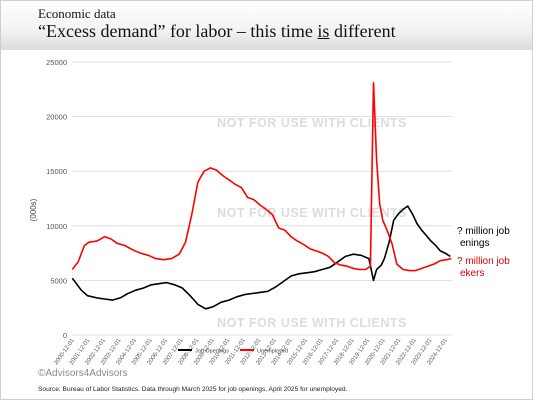 The image size is (533, 400). I want to click on y-tick-labels: 0 5000 10000 15000 20000 25000, so click(56, 199).